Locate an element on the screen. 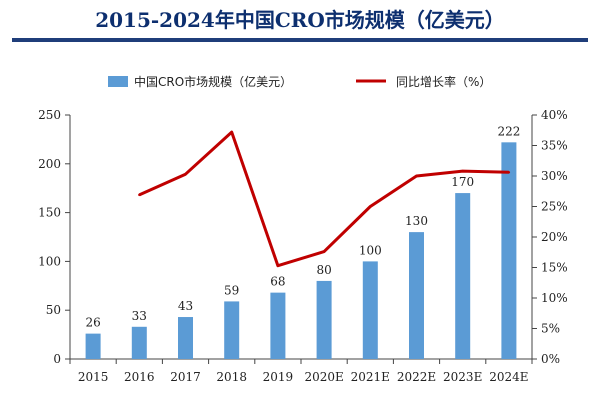 This screenshot has height=400, width=600. bar-value-label: 100 is located at coordinates (370, 250).